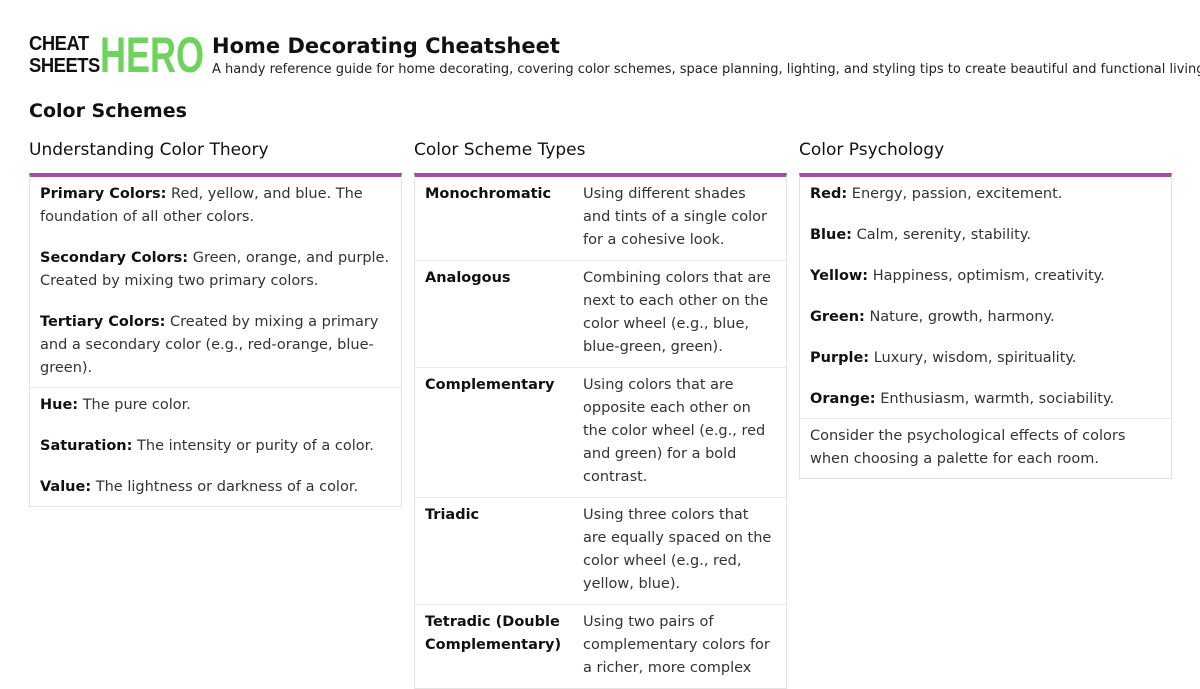 The width and height of the screenshot is (1200, 689). Describe the element at coordinates (108, 111) in the screenshot. I see `section-title: Color Schemes` at that location.